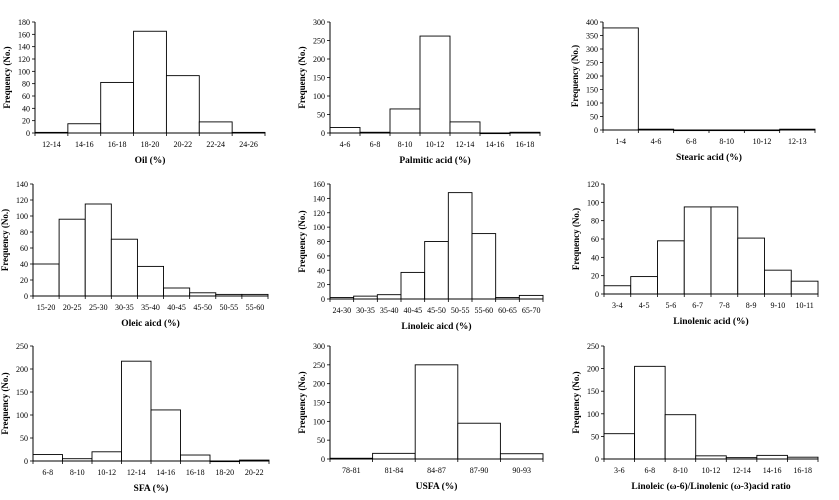 The image size is (839, 500). Describe the element at coordinates (710, 321) in the screenshot. I see `x-axis-title: Linolenic acid (%)` at that location.